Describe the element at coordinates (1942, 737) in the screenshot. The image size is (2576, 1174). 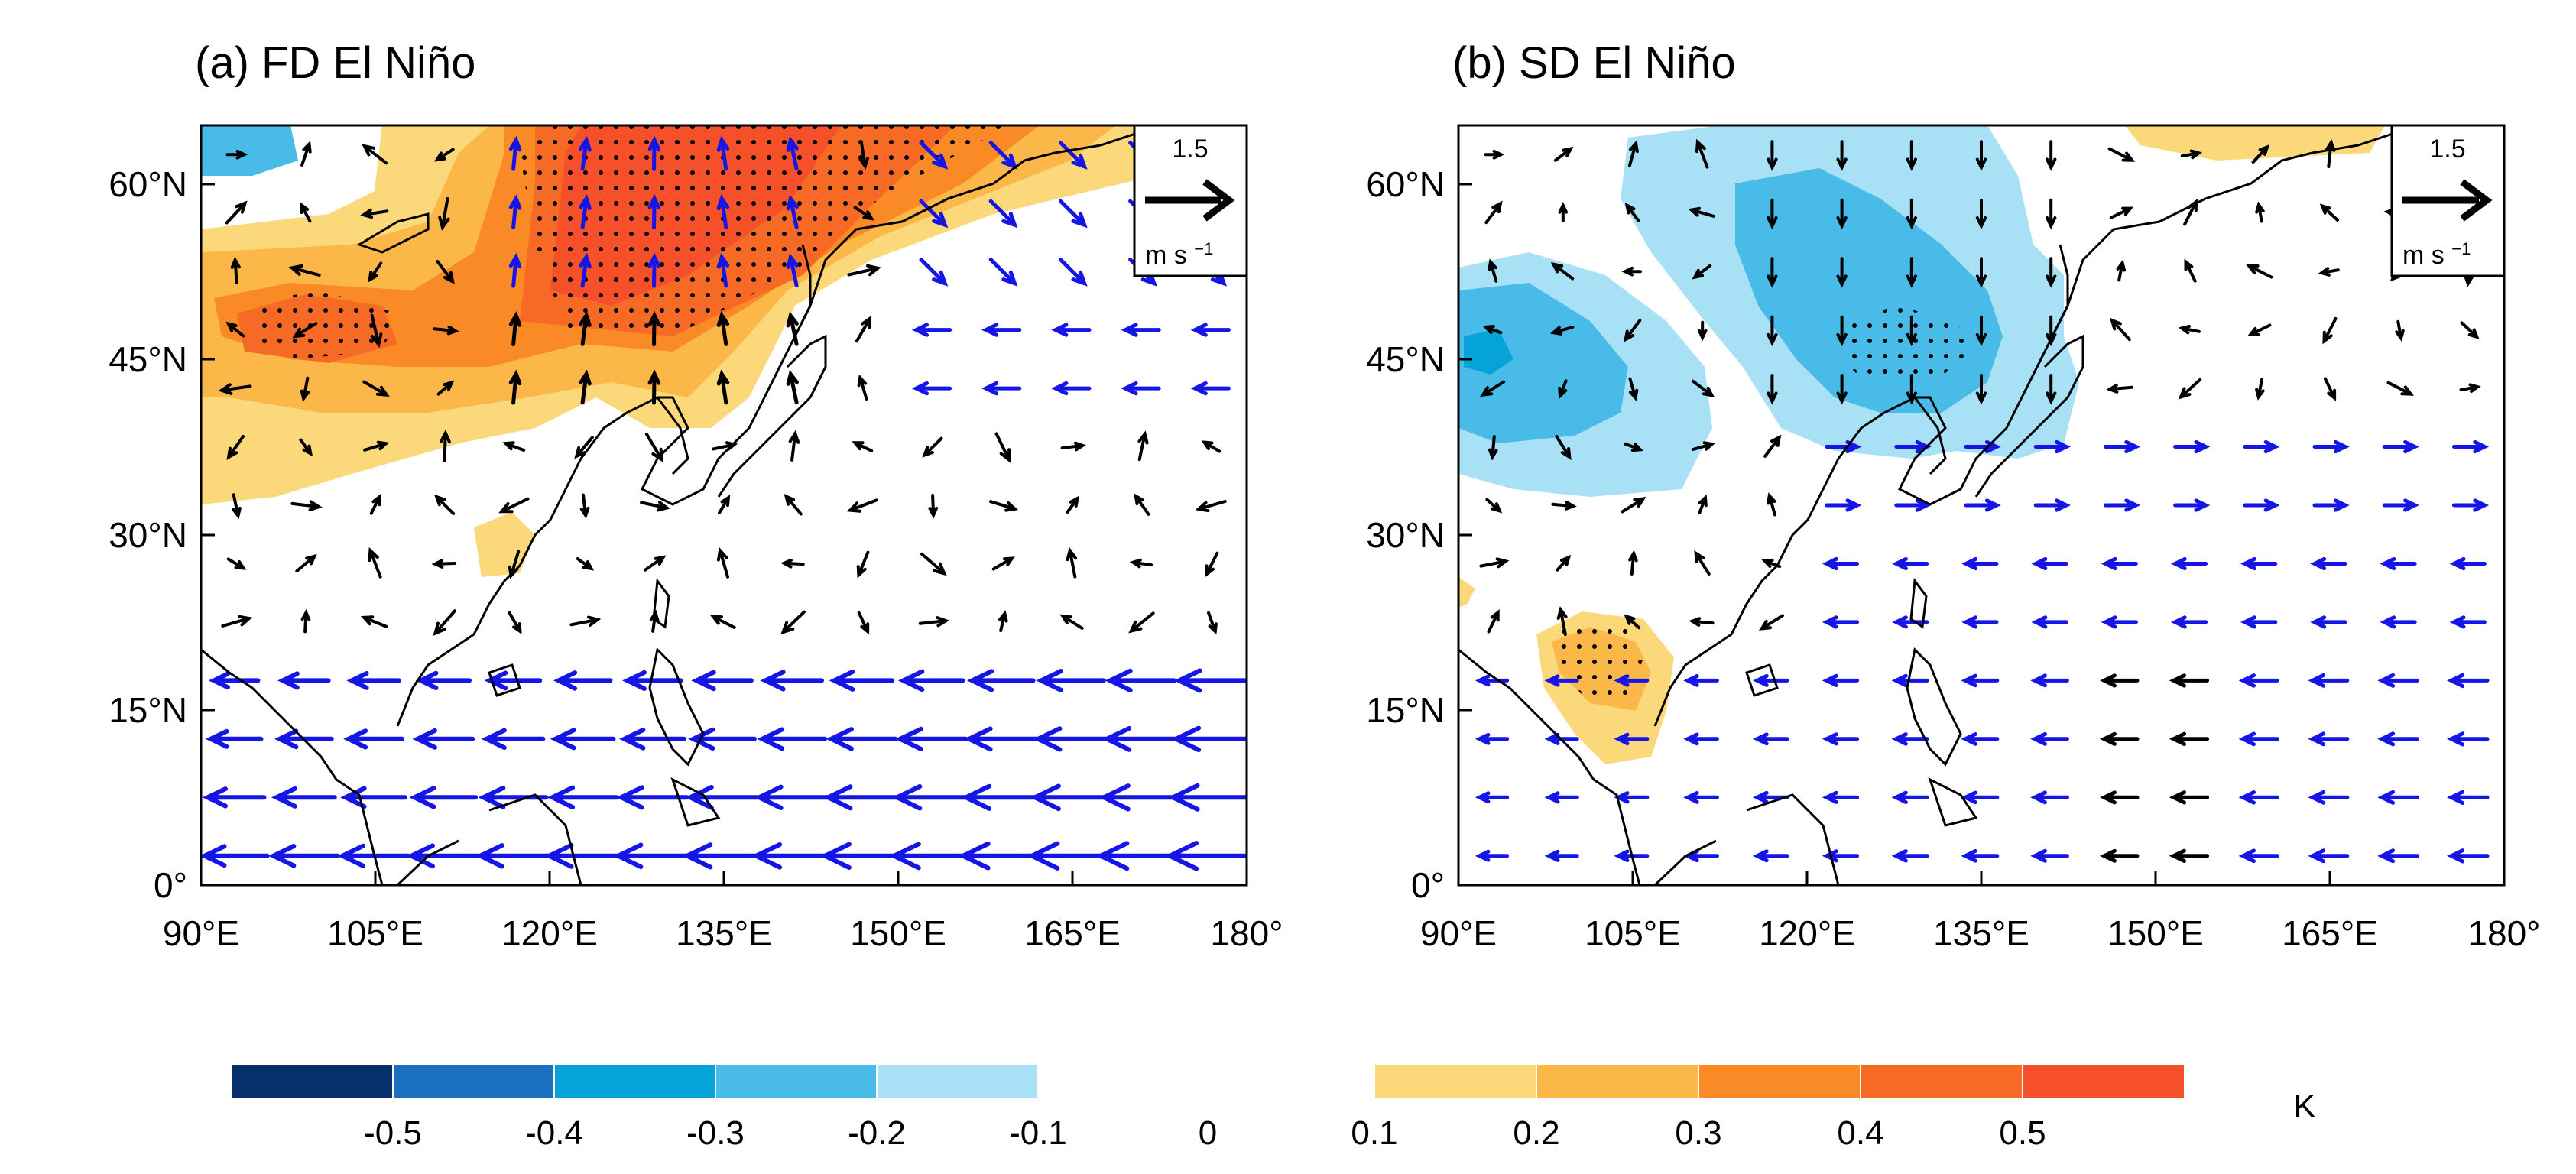
I see `coastline-philippines` at that location.